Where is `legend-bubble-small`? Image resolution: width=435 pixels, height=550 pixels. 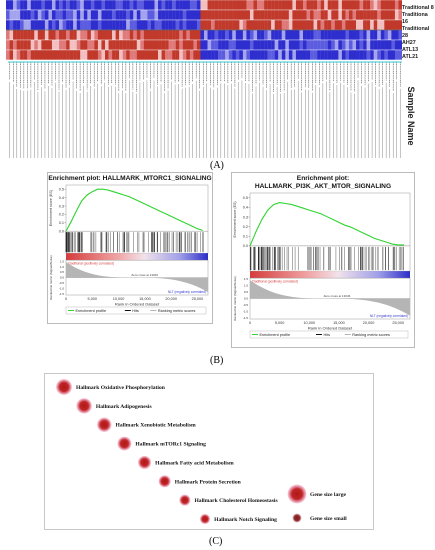 legend-bubble-small is located at coordinates (297, 518).